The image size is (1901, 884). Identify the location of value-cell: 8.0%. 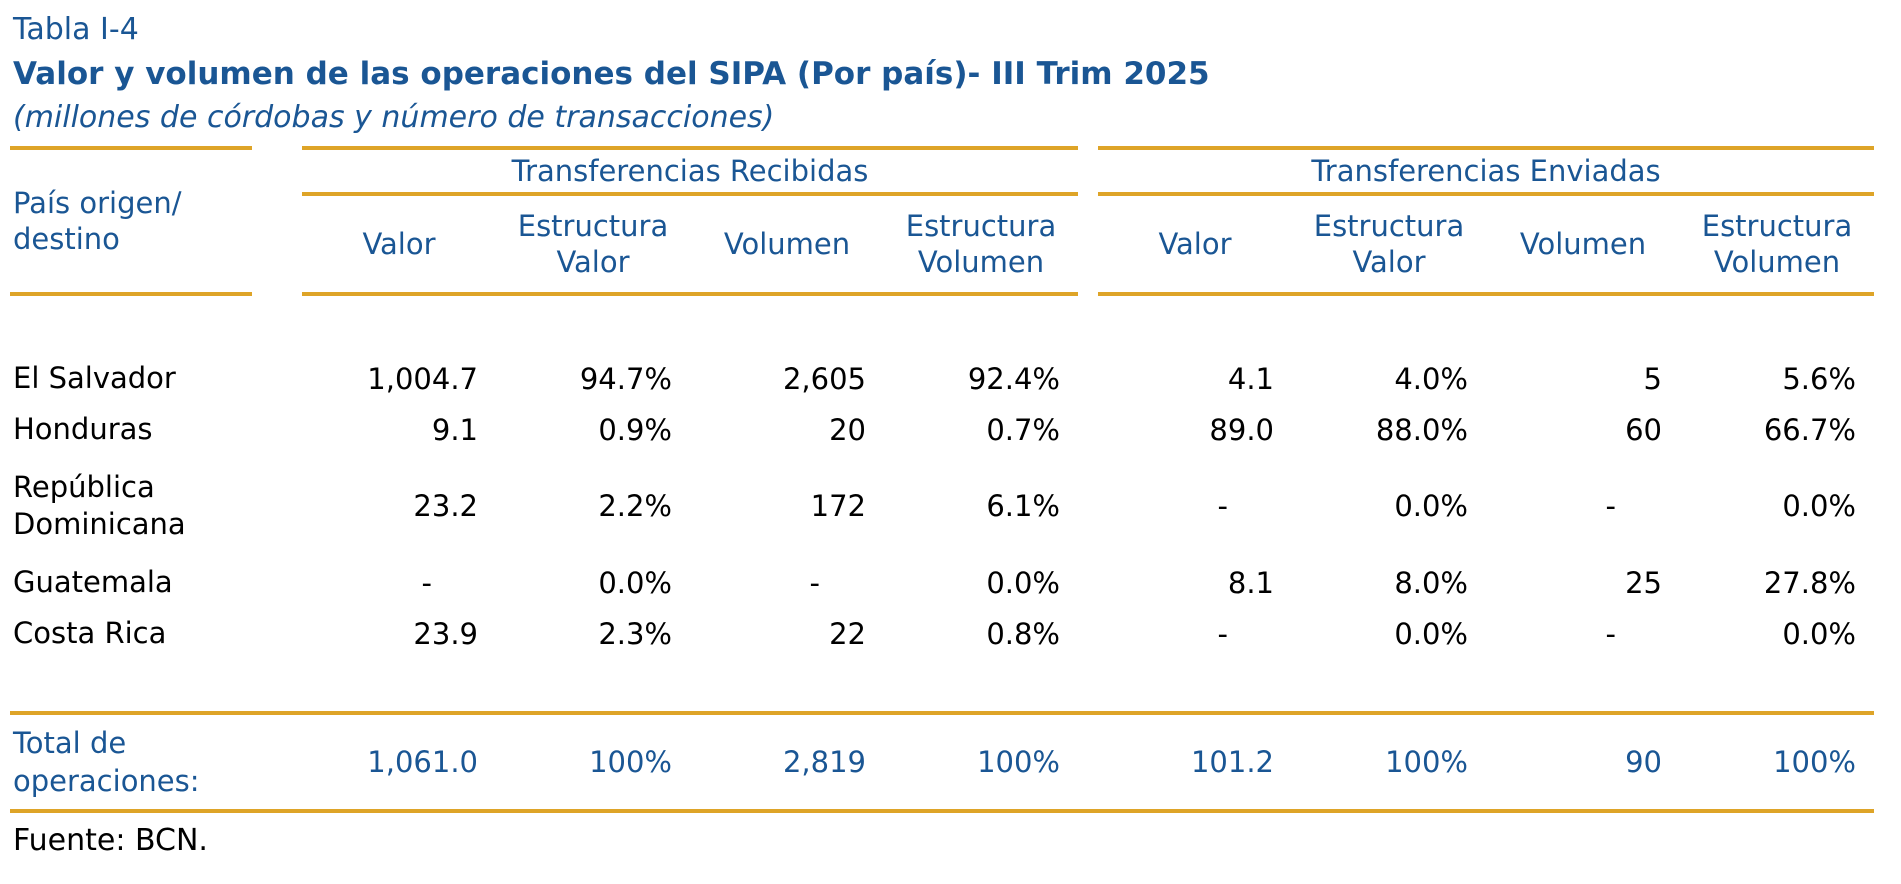
(1431, 582).